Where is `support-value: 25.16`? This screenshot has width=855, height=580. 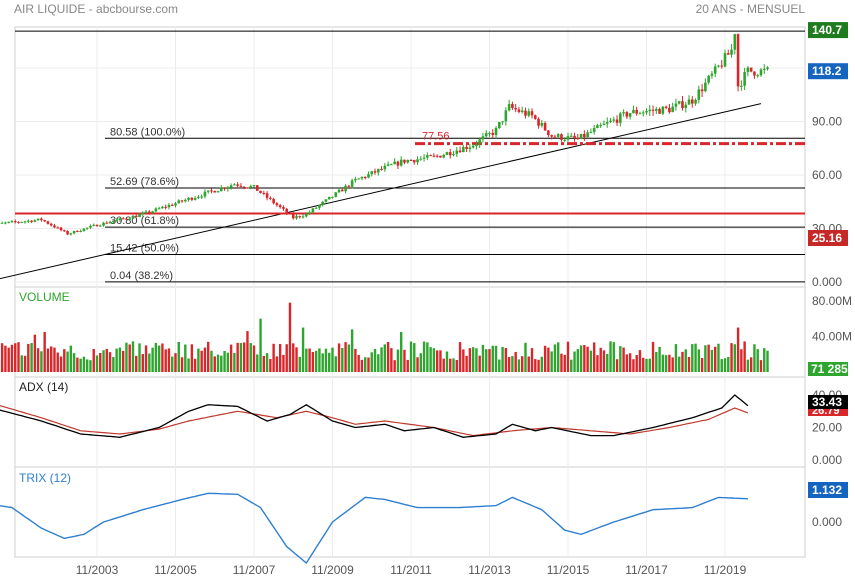 support-value: 25.16 is located at coordinates (827, 238).